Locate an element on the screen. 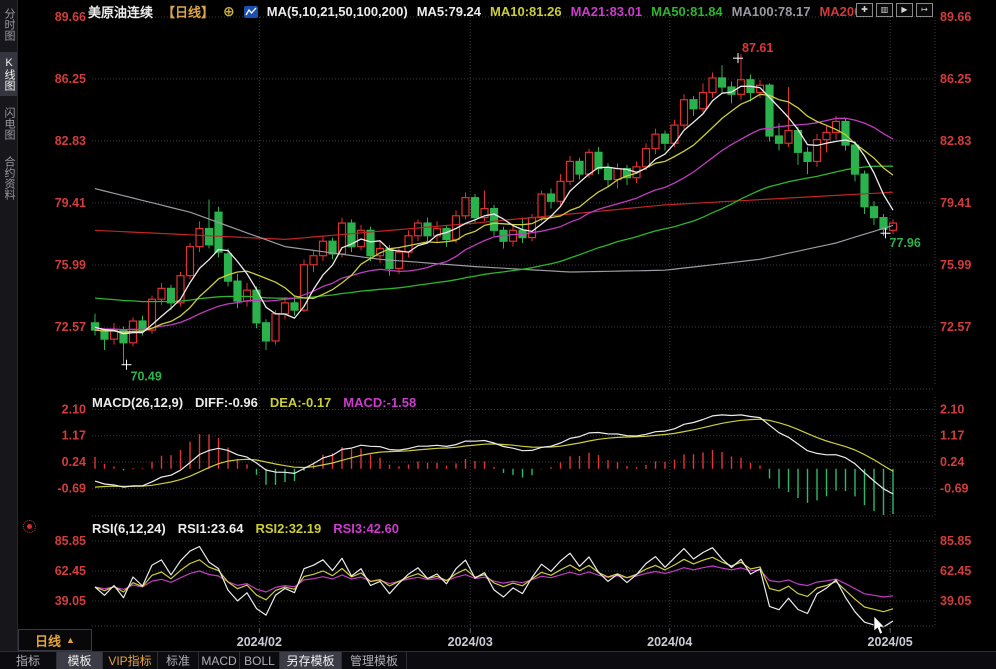 This screenshot has width=996, height=669. month-axis-label: 2024/05 is located at coordinates (890, 642).